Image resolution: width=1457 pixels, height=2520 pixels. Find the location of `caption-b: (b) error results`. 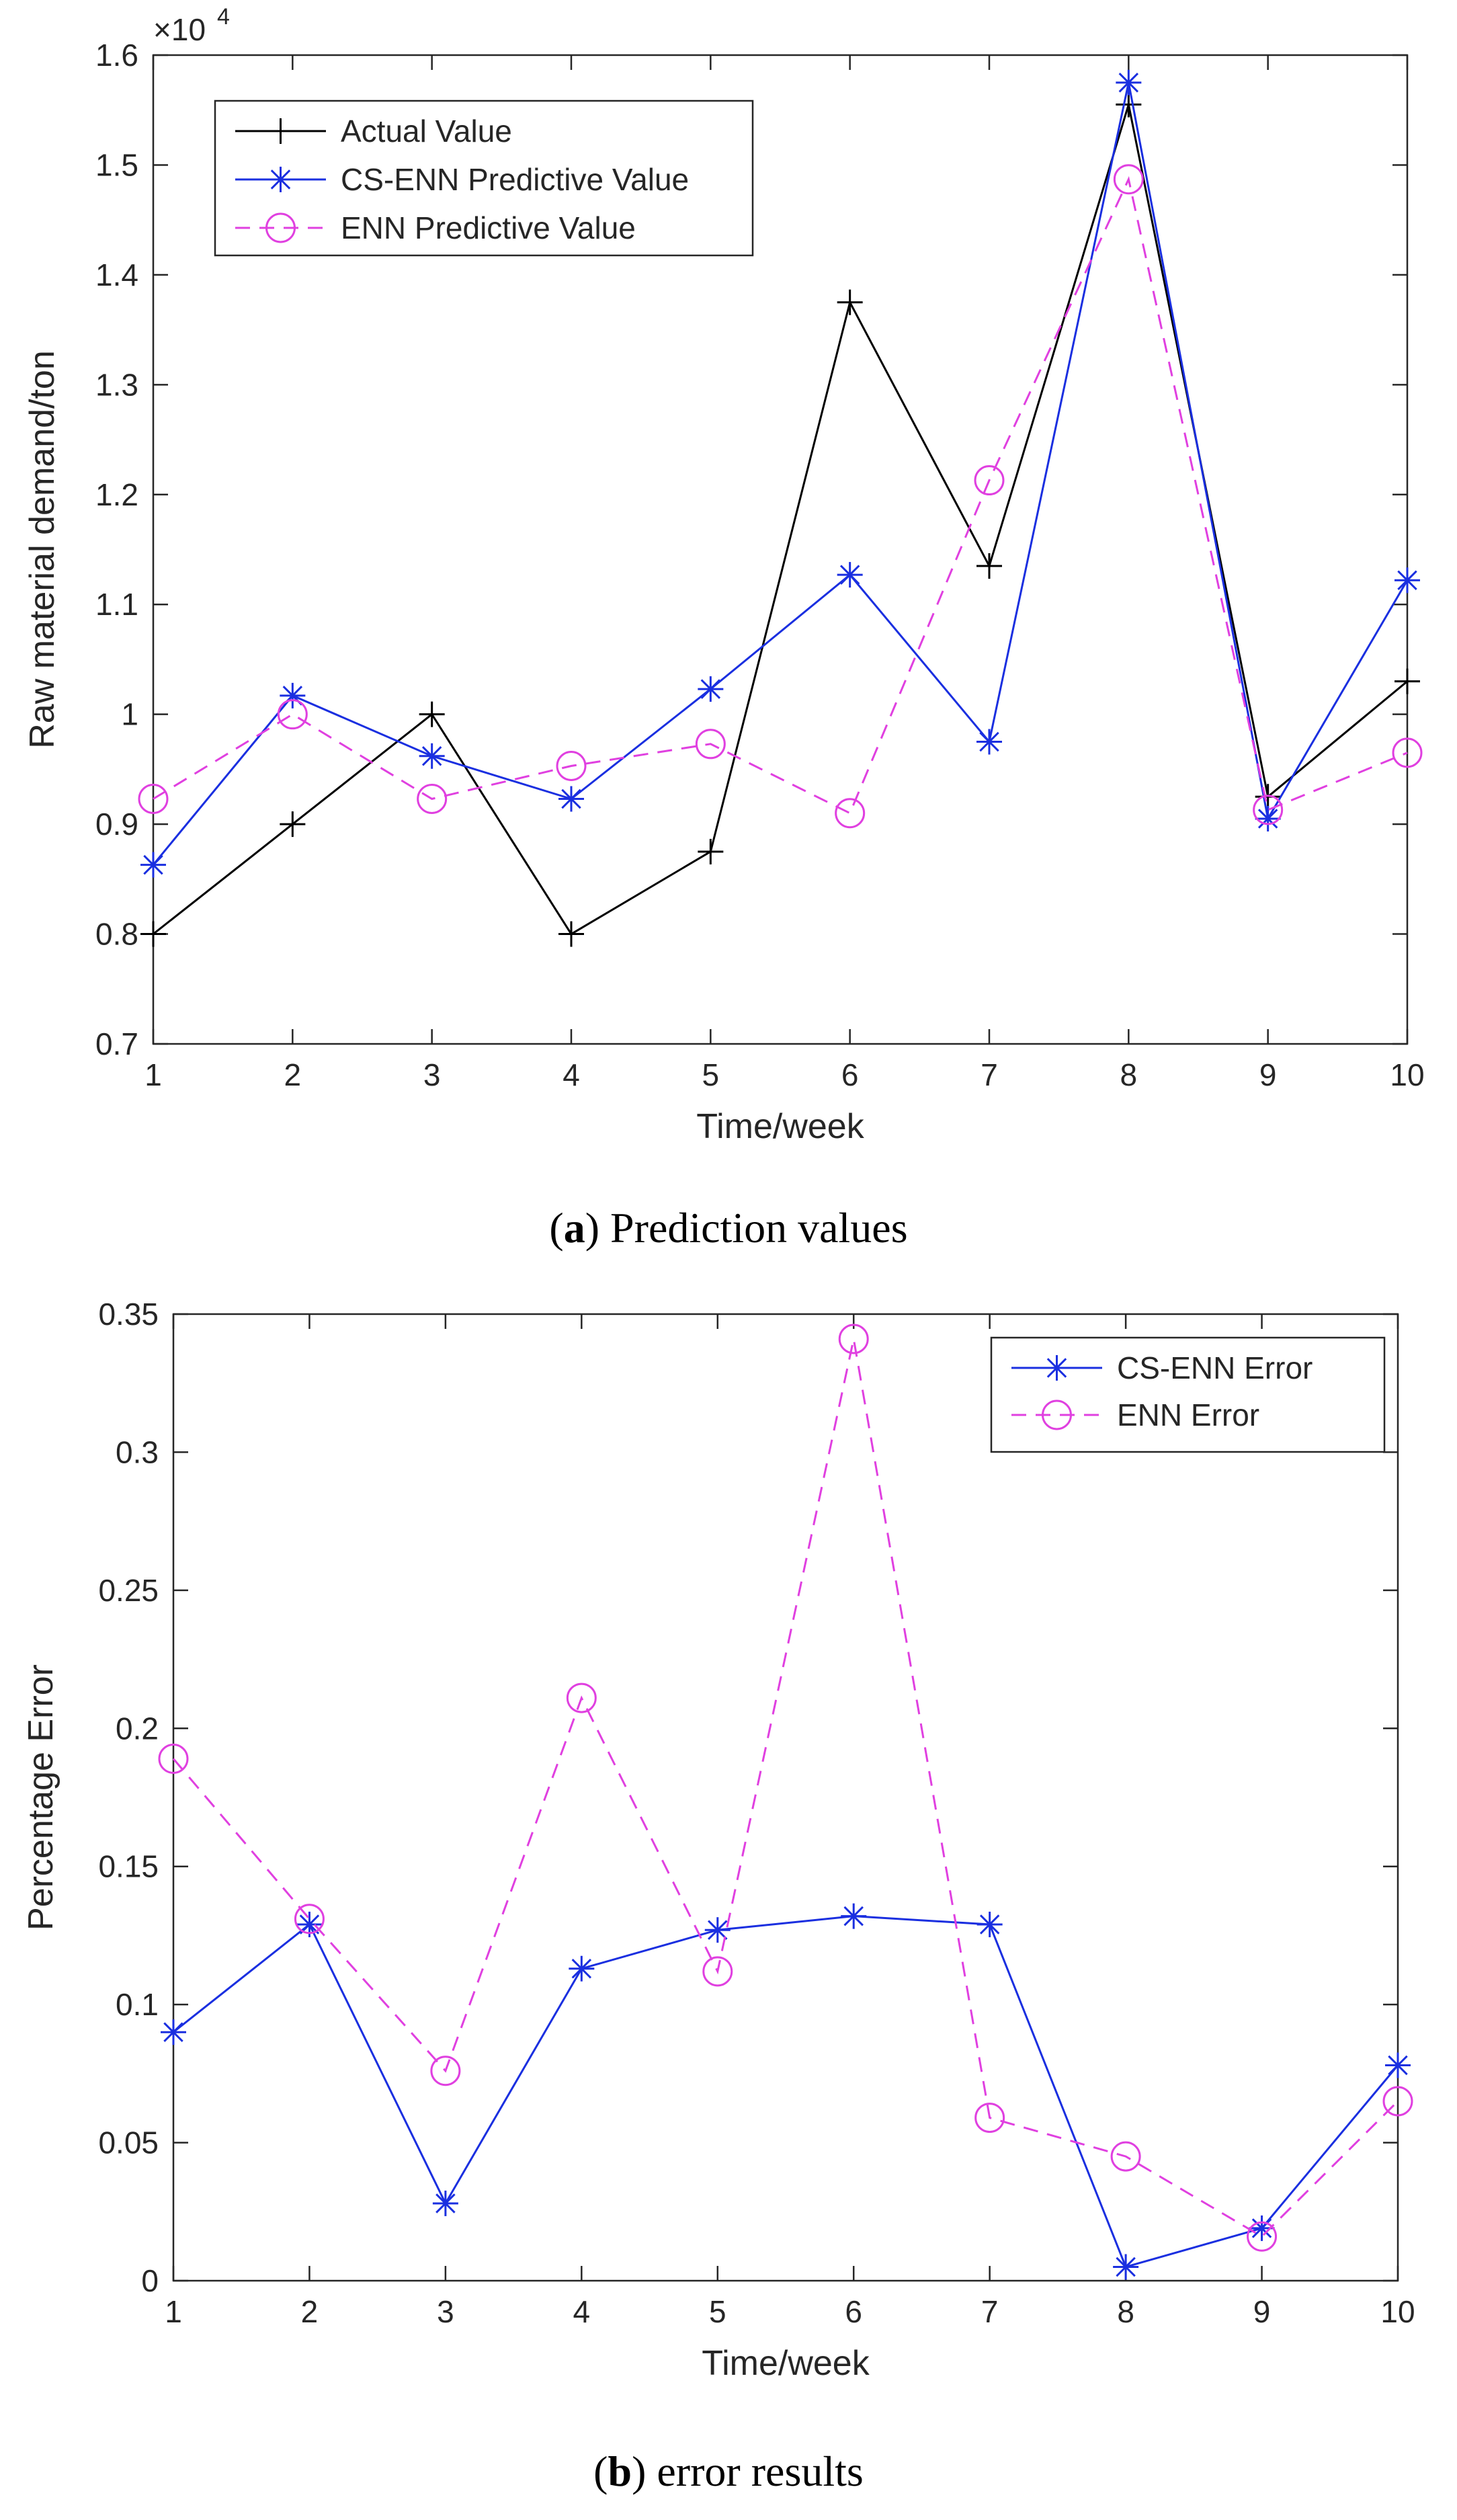

caption-b: (b) error results is located at coordinates (728, 2471).